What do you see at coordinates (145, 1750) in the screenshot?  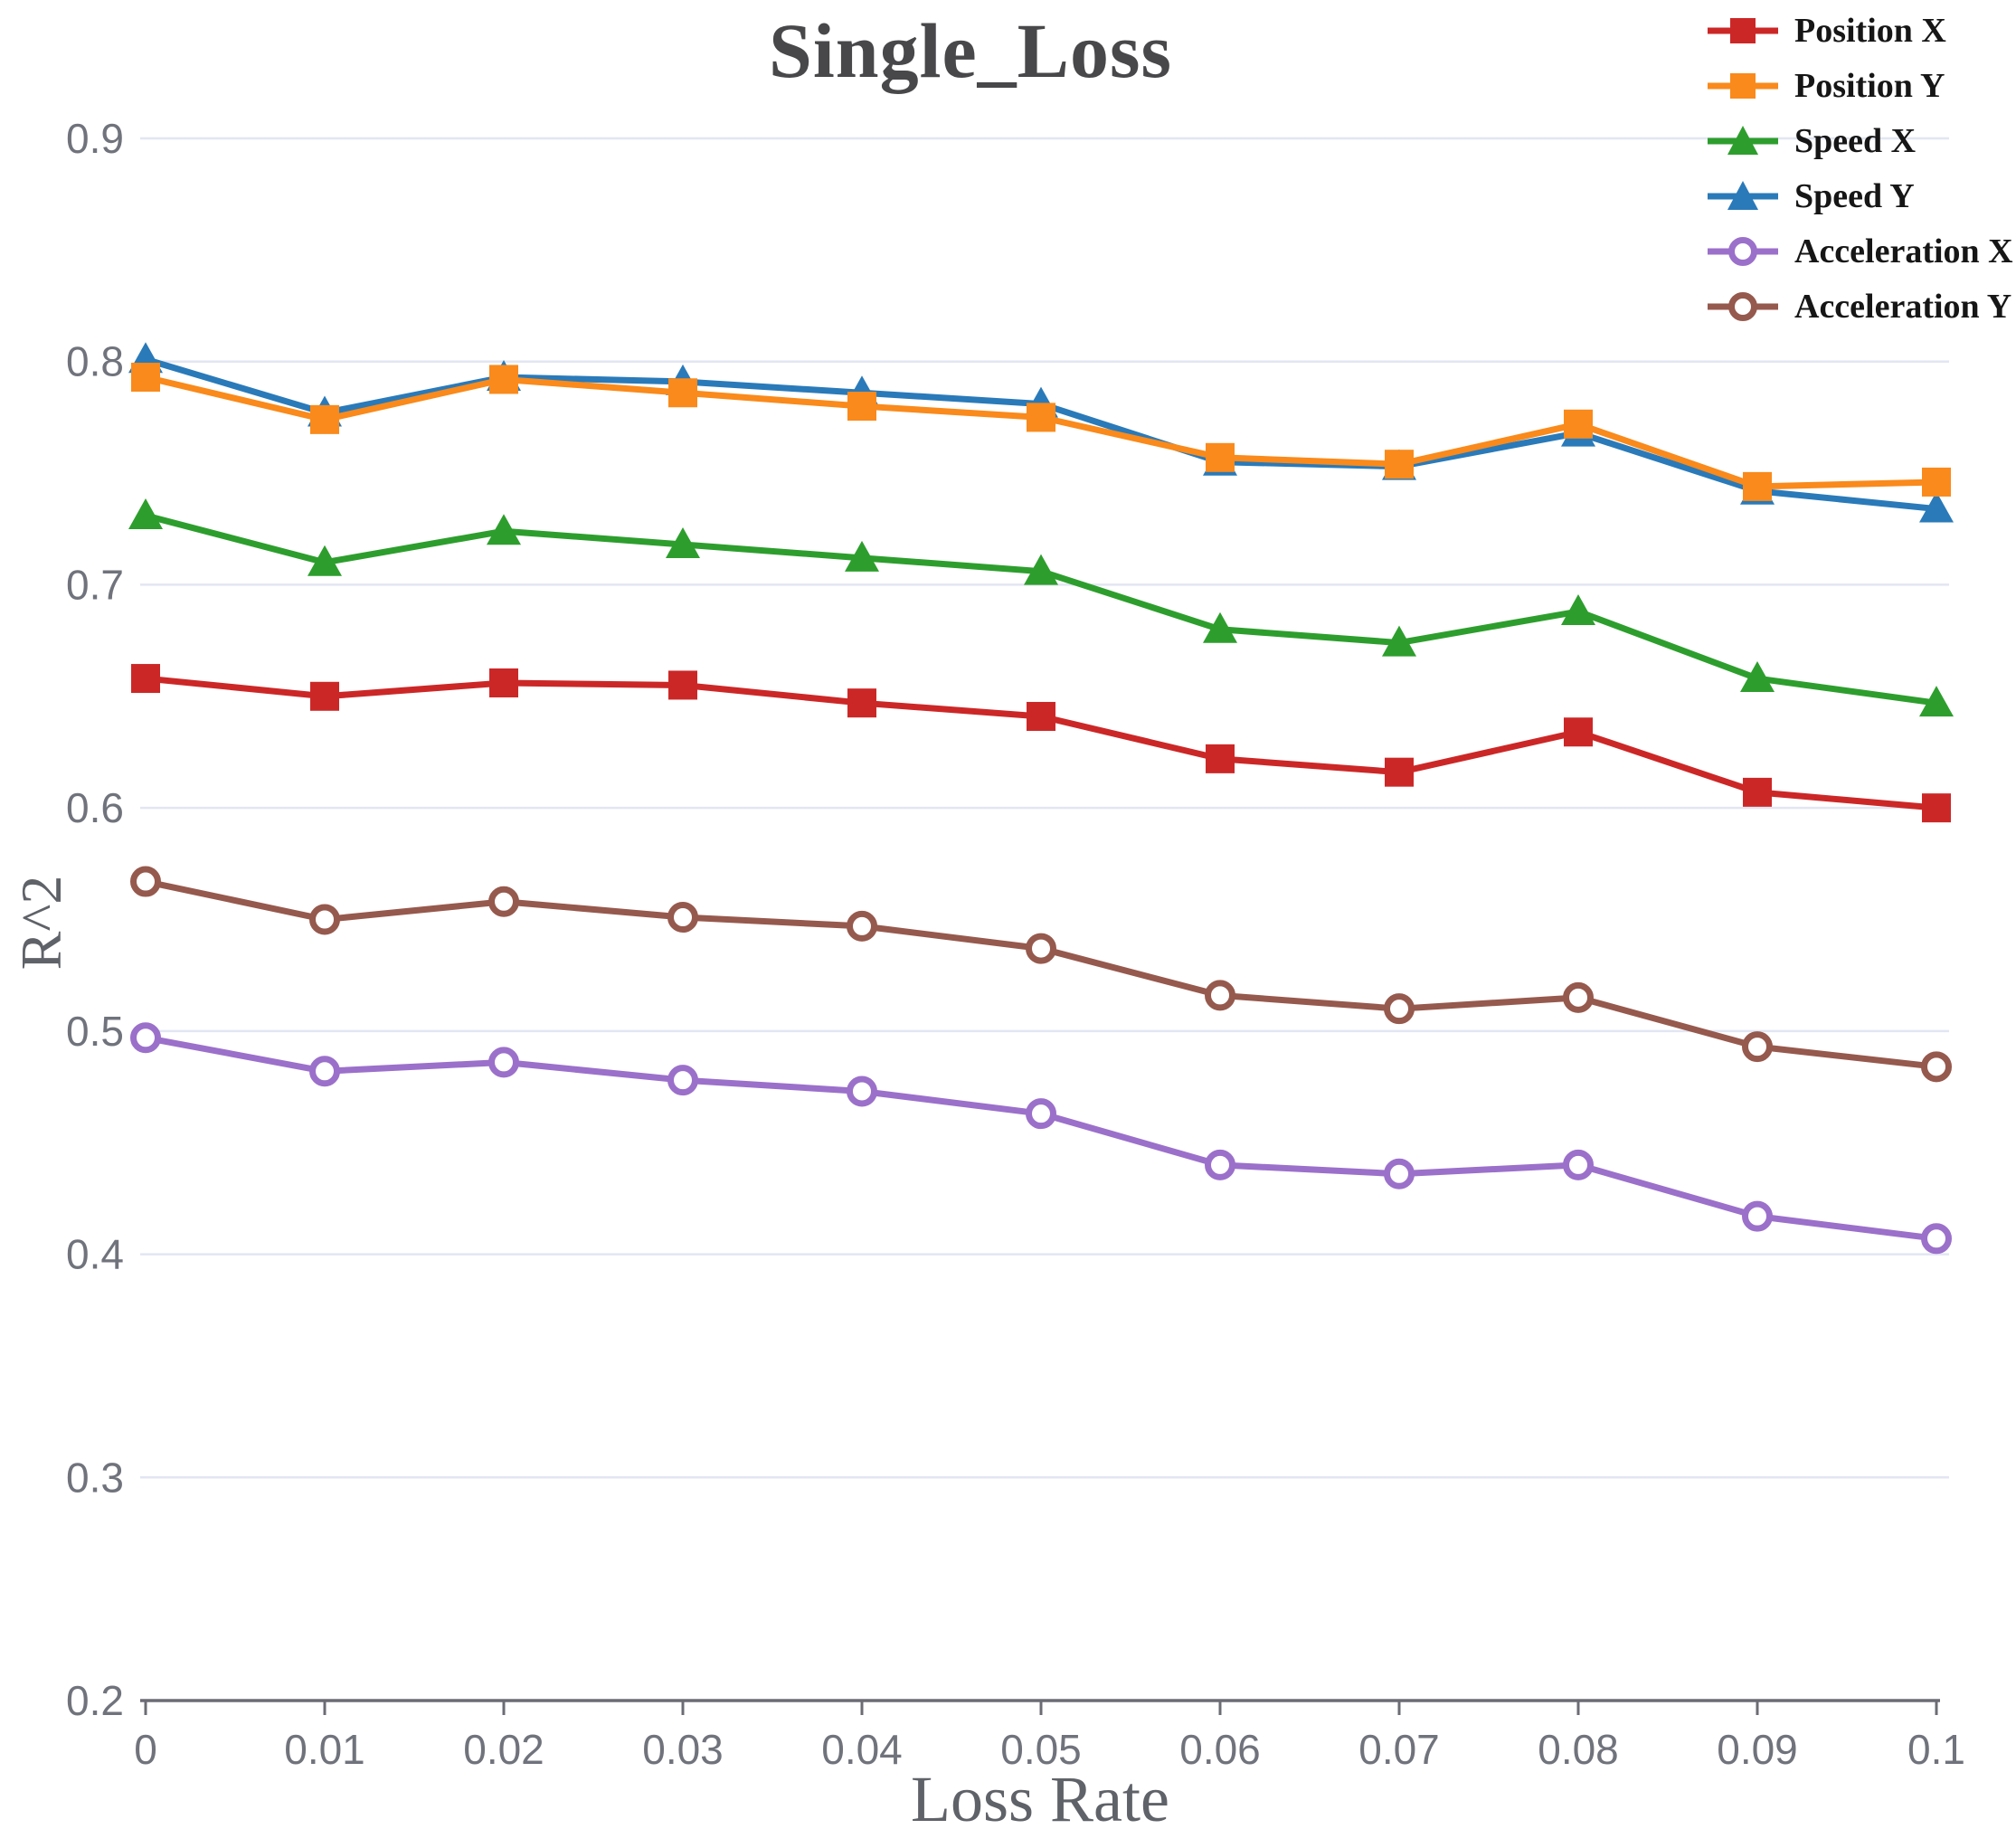 I see `x-tick-label: 0` at bounding box center [145, 1750].